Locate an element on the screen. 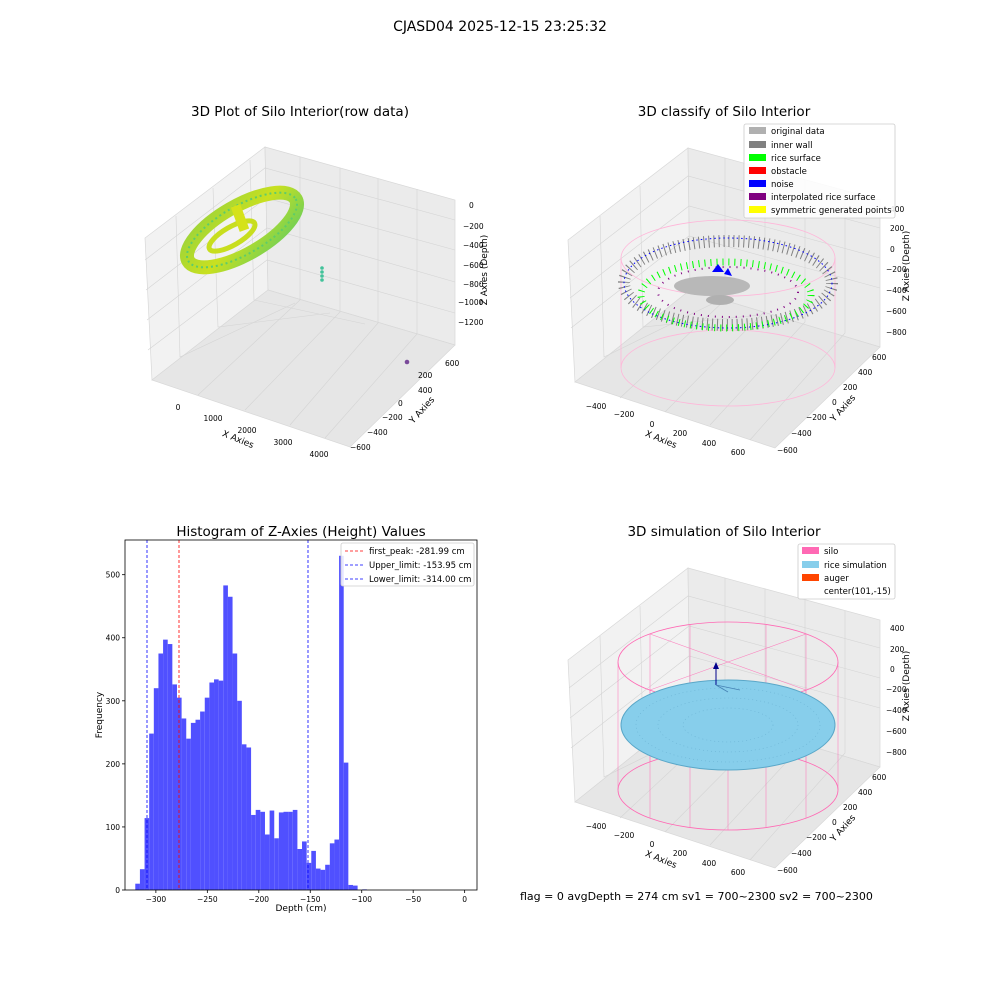  legend-entry: inner wall is located at coordinates (780, 146).